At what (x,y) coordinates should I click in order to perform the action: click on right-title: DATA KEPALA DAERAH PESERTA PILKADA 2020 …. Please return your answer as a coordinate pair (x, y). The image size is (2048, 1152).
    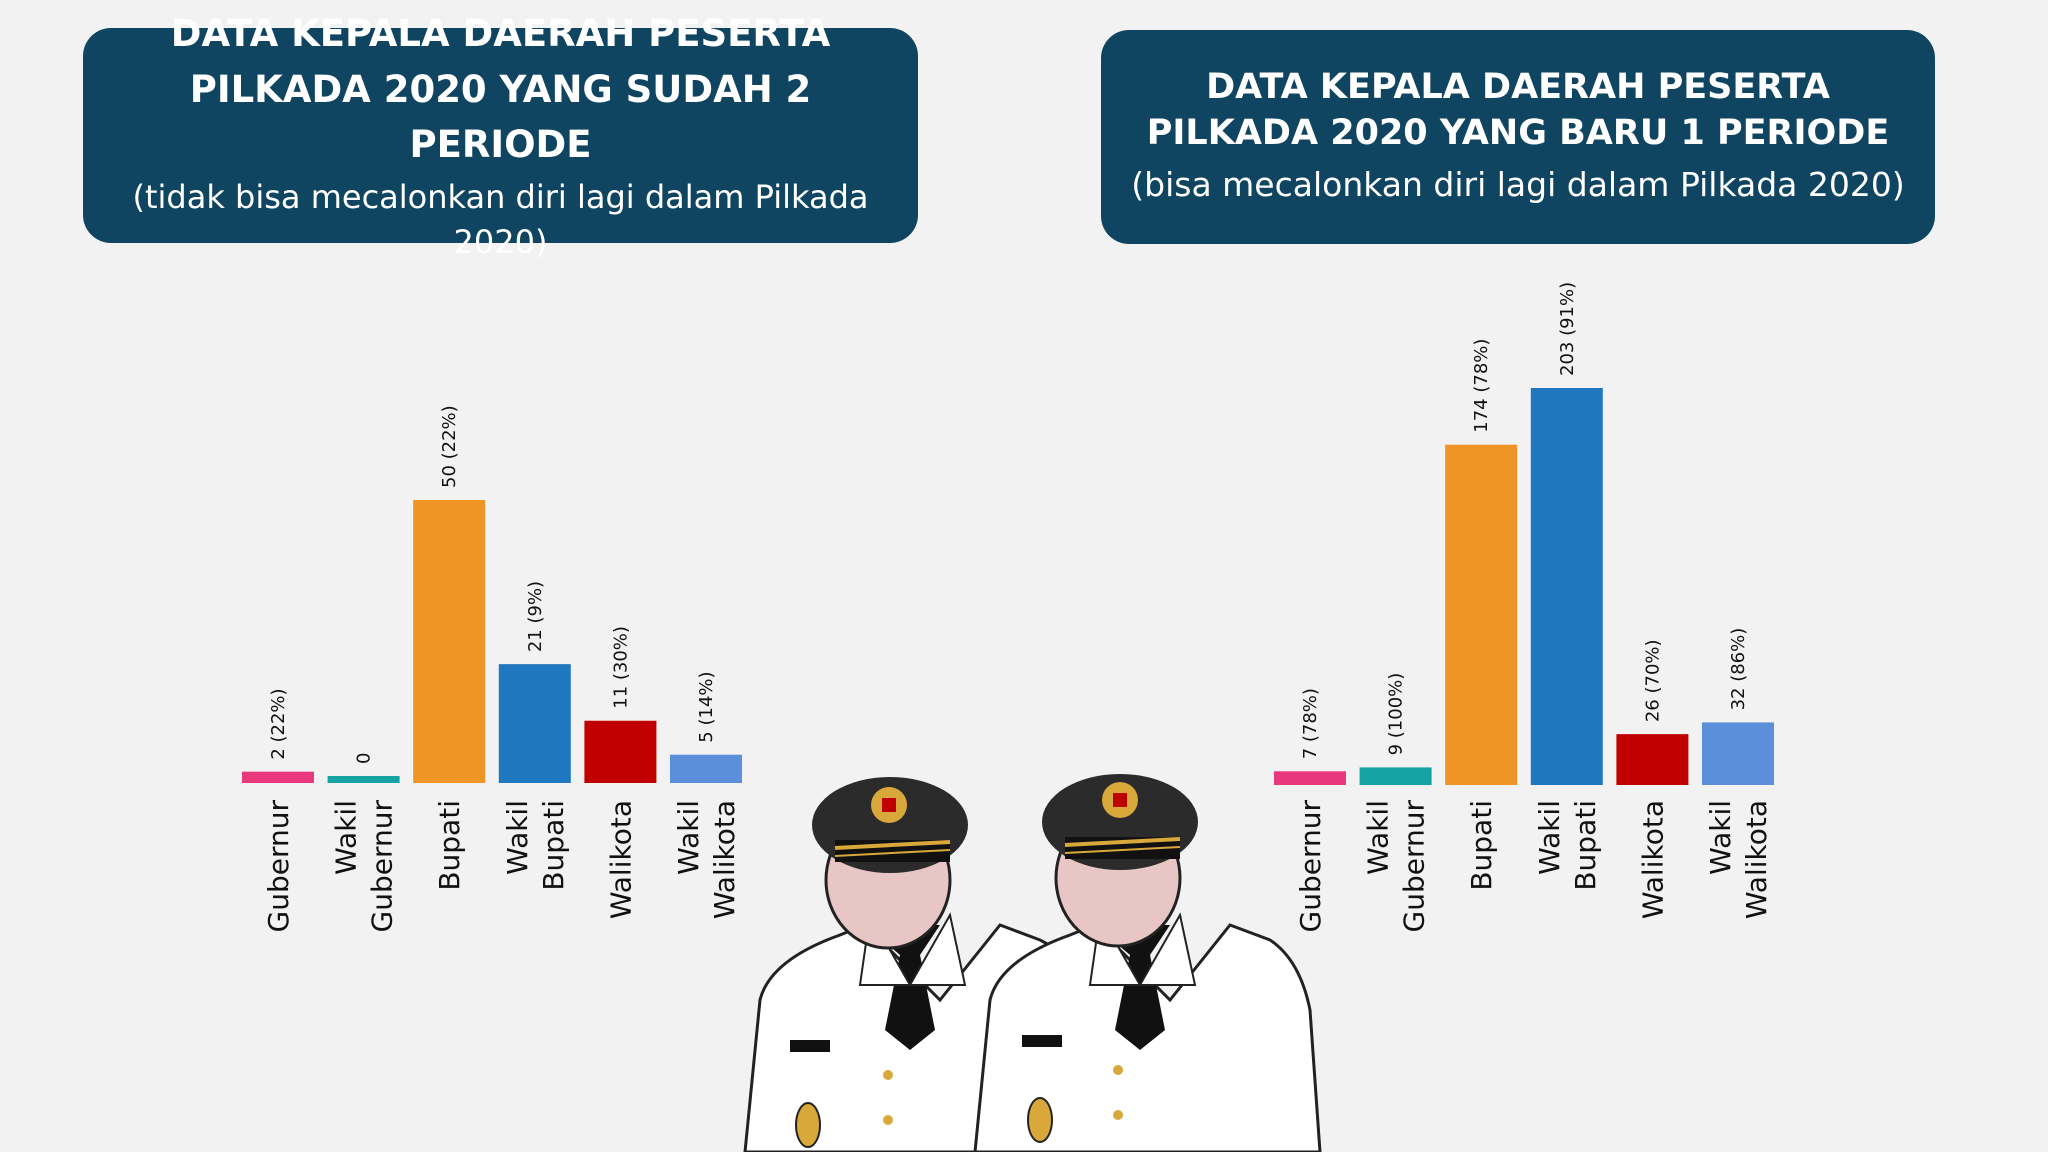
    Looking at the image, I should click on (1518, 110).